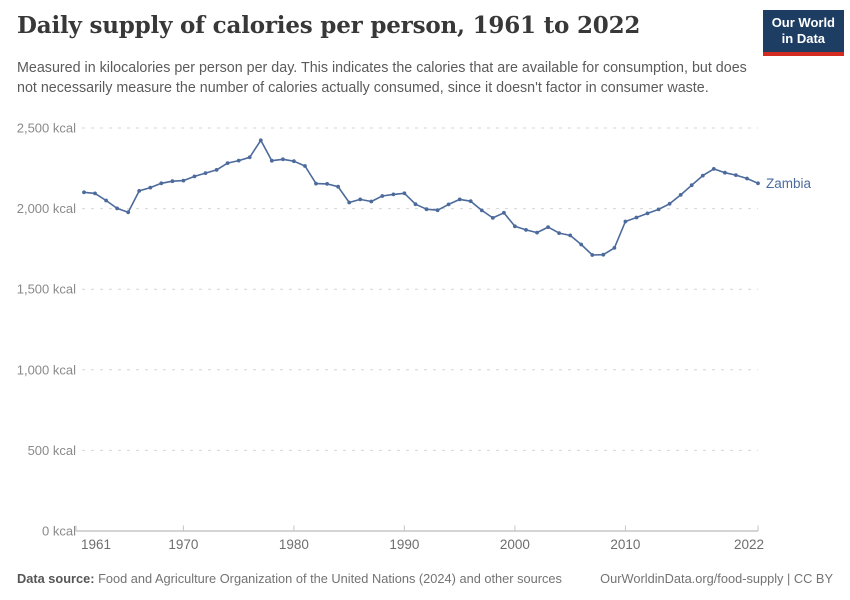 This screenshot has width=850, height=600. I want to click on x-axis-tick-label: 1961, so click(96, 544).